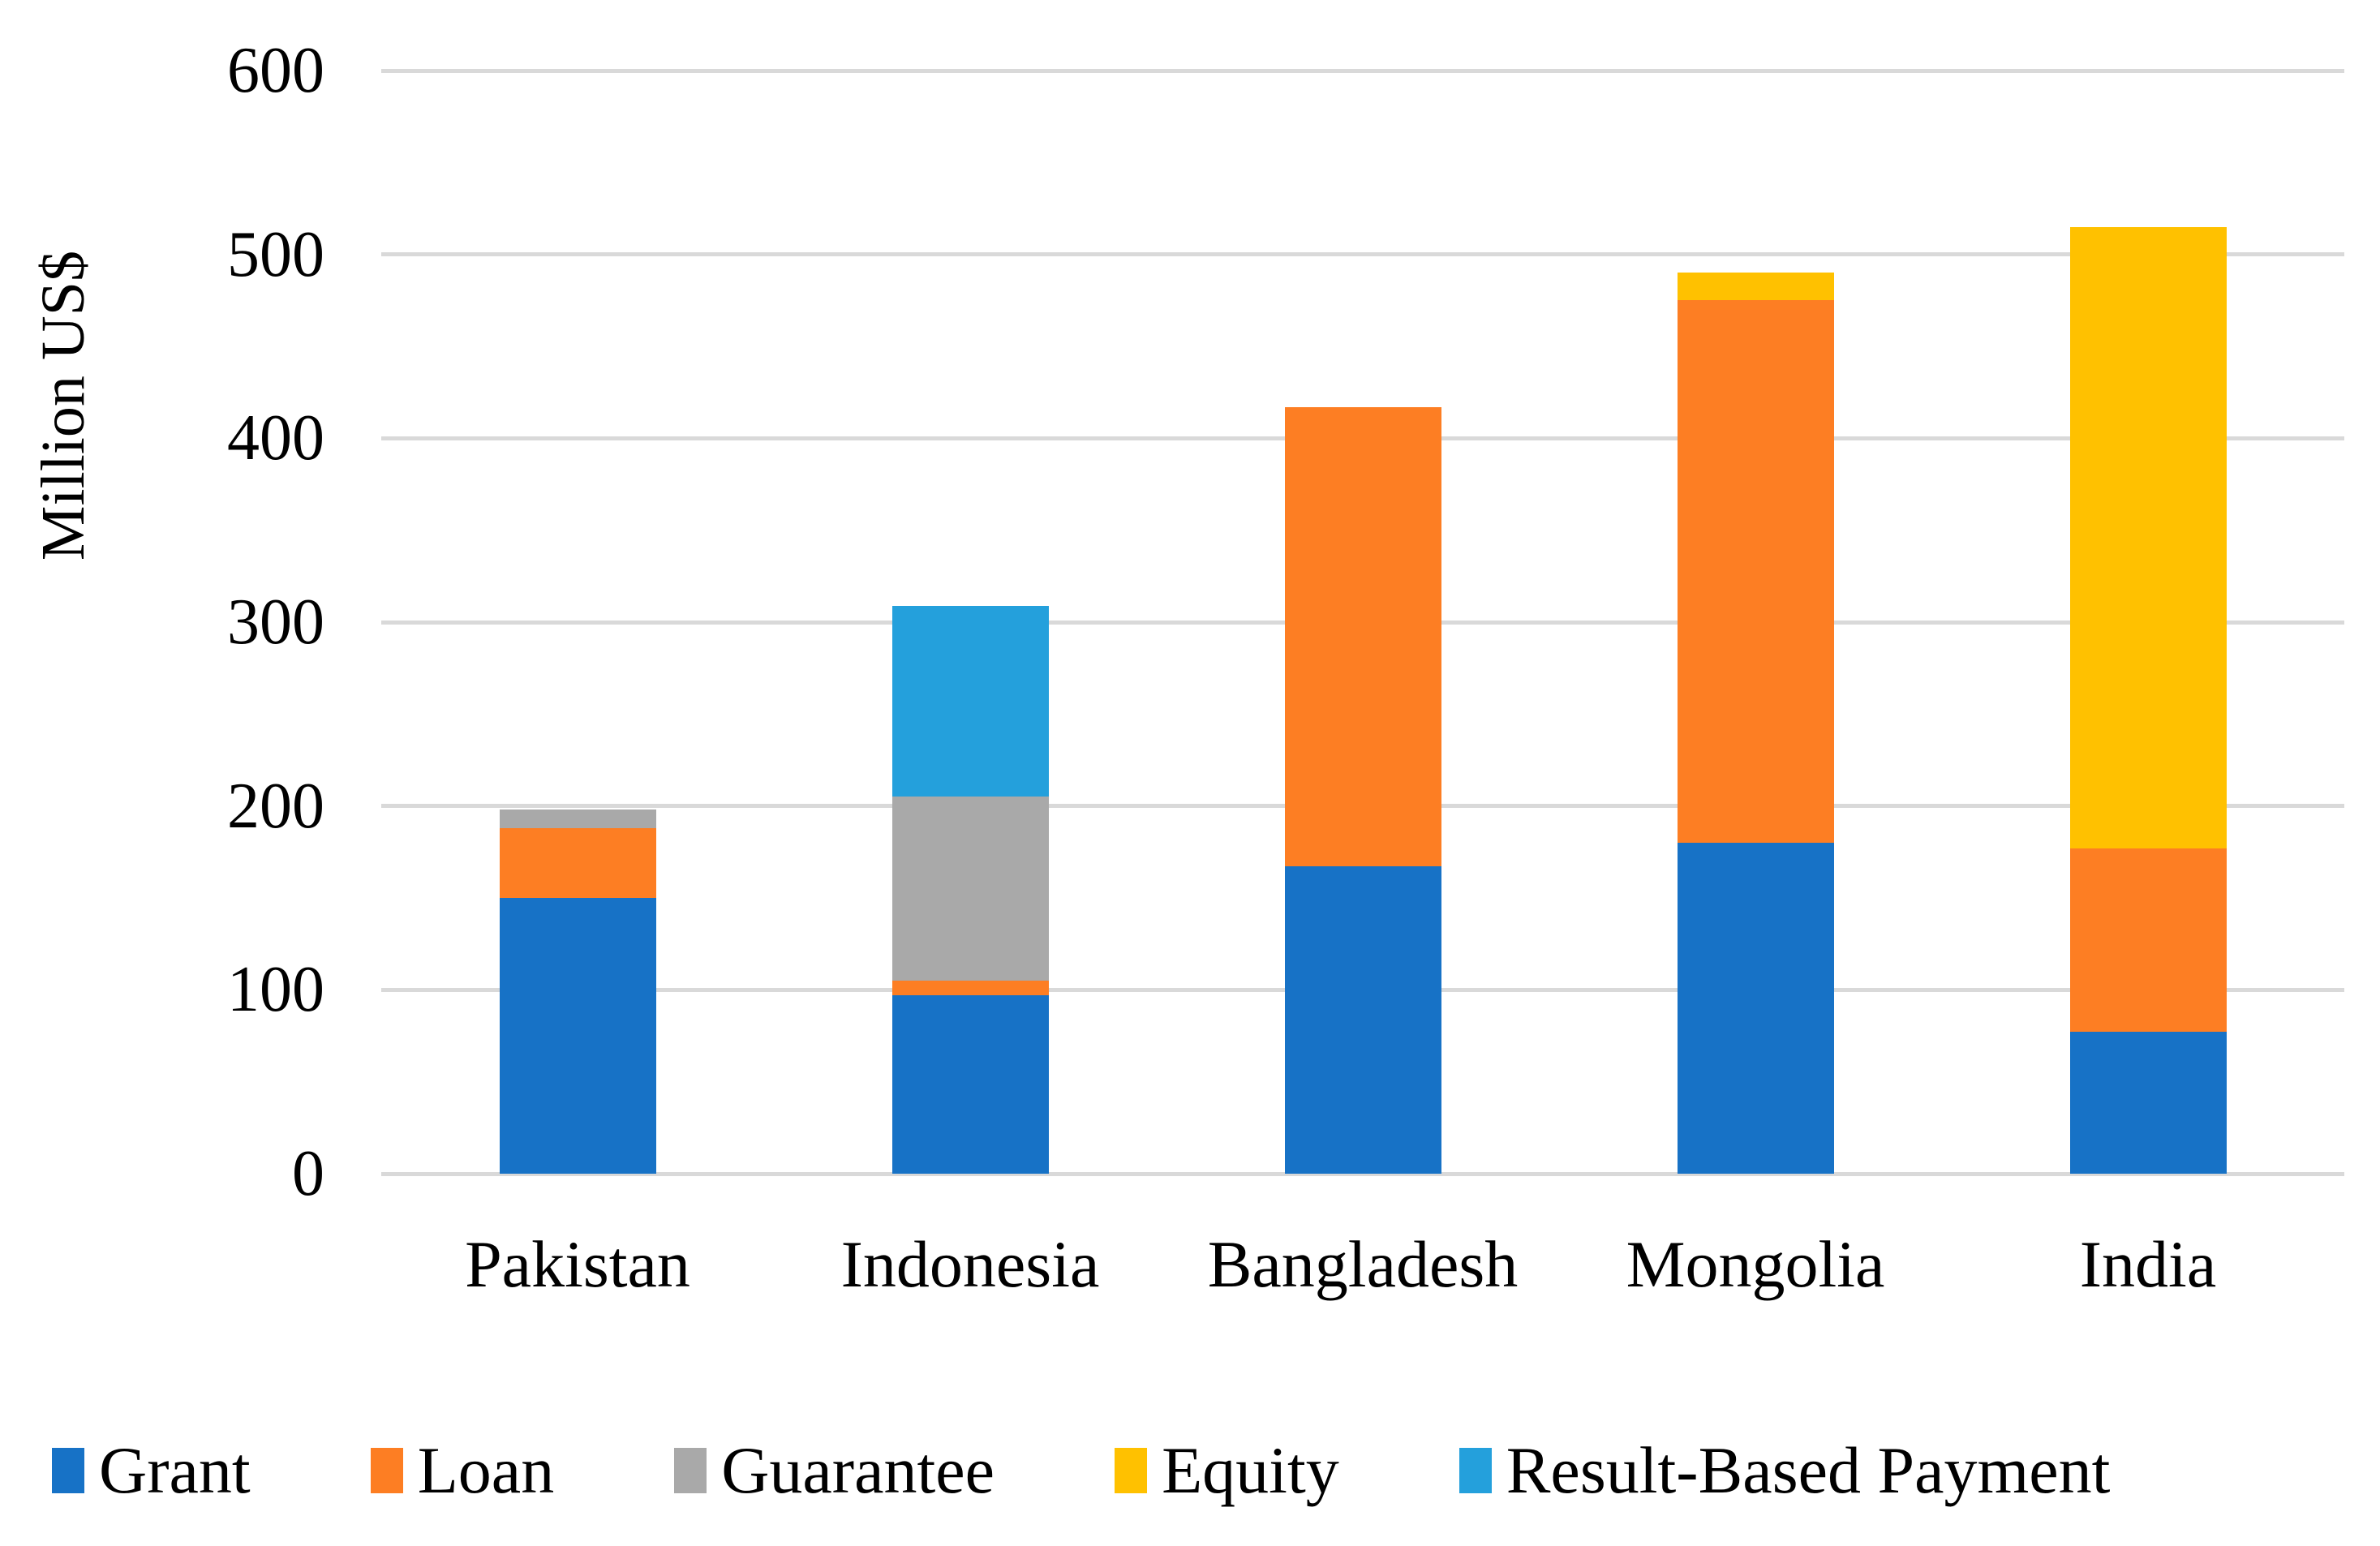 The image size is (2380, 1546). Describe the element at coordinates (970, 1084) in the screenshot. I see `bar-segment-indonesia-grant` at that location.